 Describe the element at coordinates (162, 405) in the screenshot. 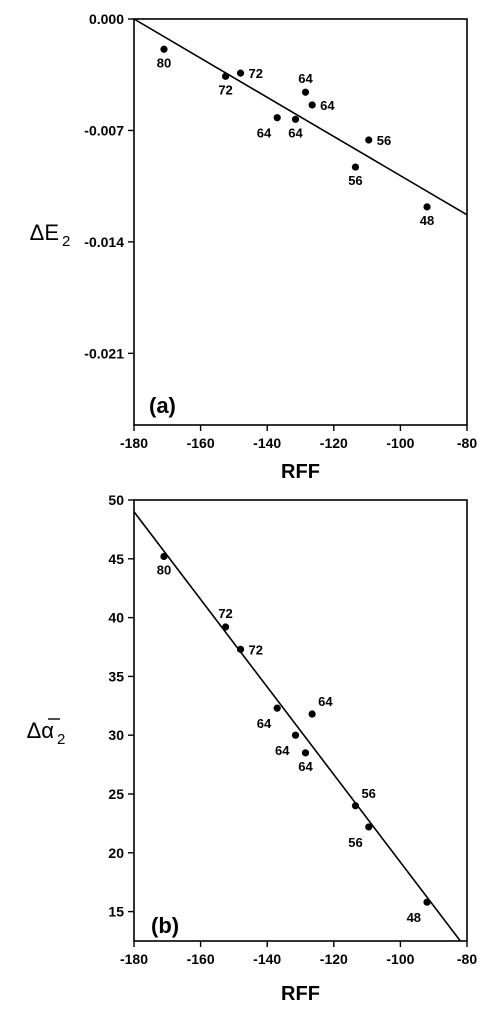

I see `panel-label: (a)` at that location.